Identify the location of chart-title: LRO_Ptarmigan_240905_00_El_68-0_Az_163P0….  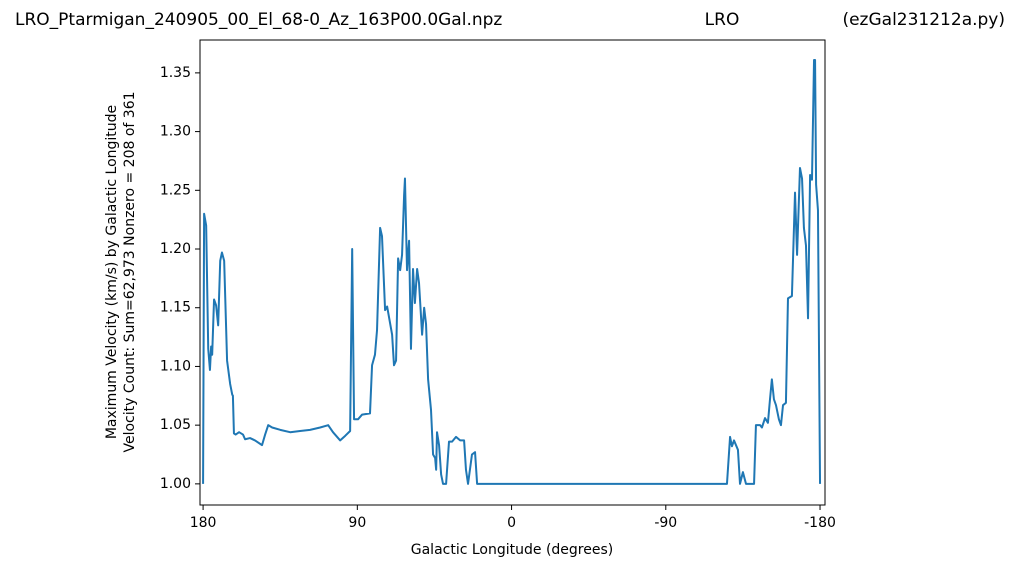
(258, 20).